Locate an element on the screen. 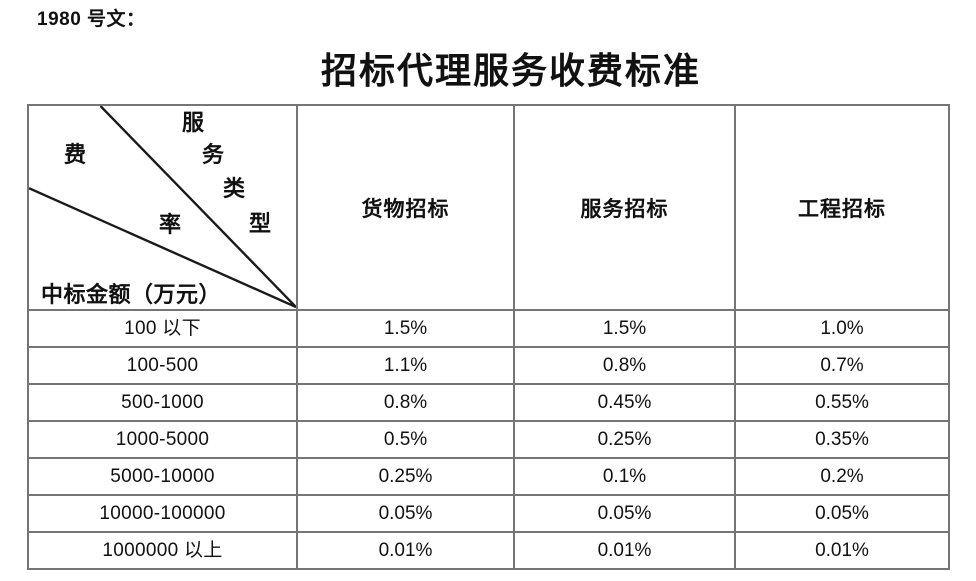 The height and width of the screenshot is (581, 976). rate-cell: 0.55% is located at coordinates (842, 402).